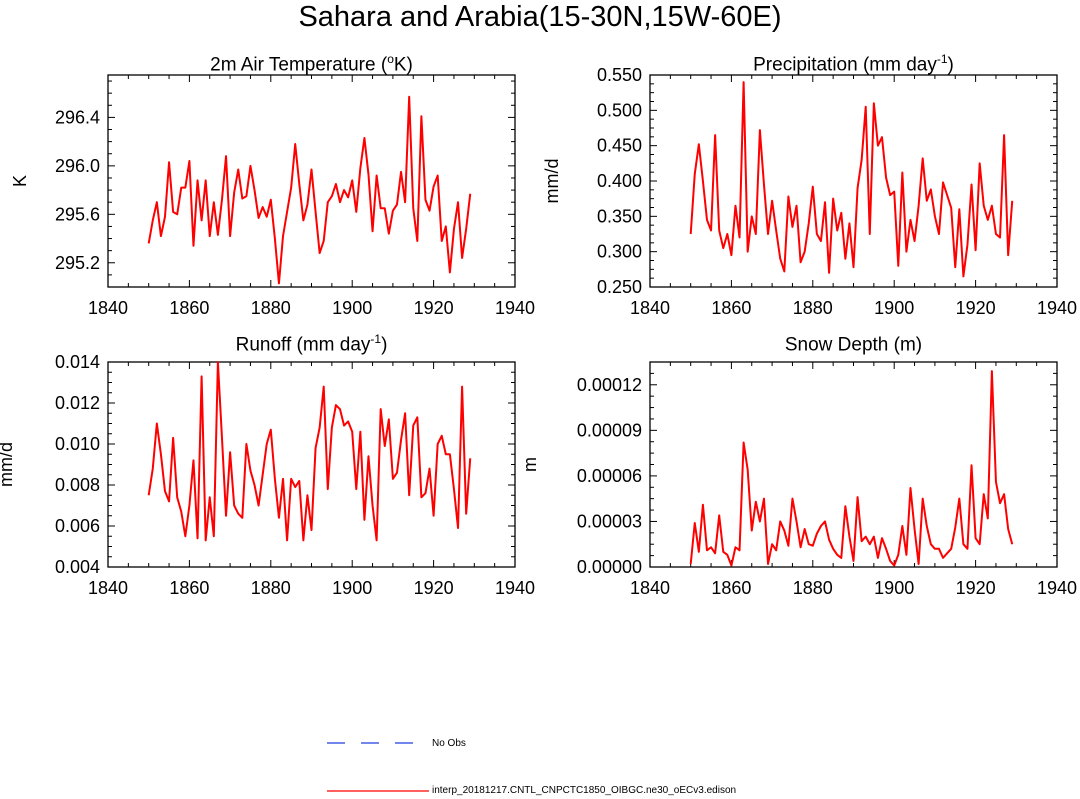  I want to click on precip-xtick-label: 1840, so click(650, 308).